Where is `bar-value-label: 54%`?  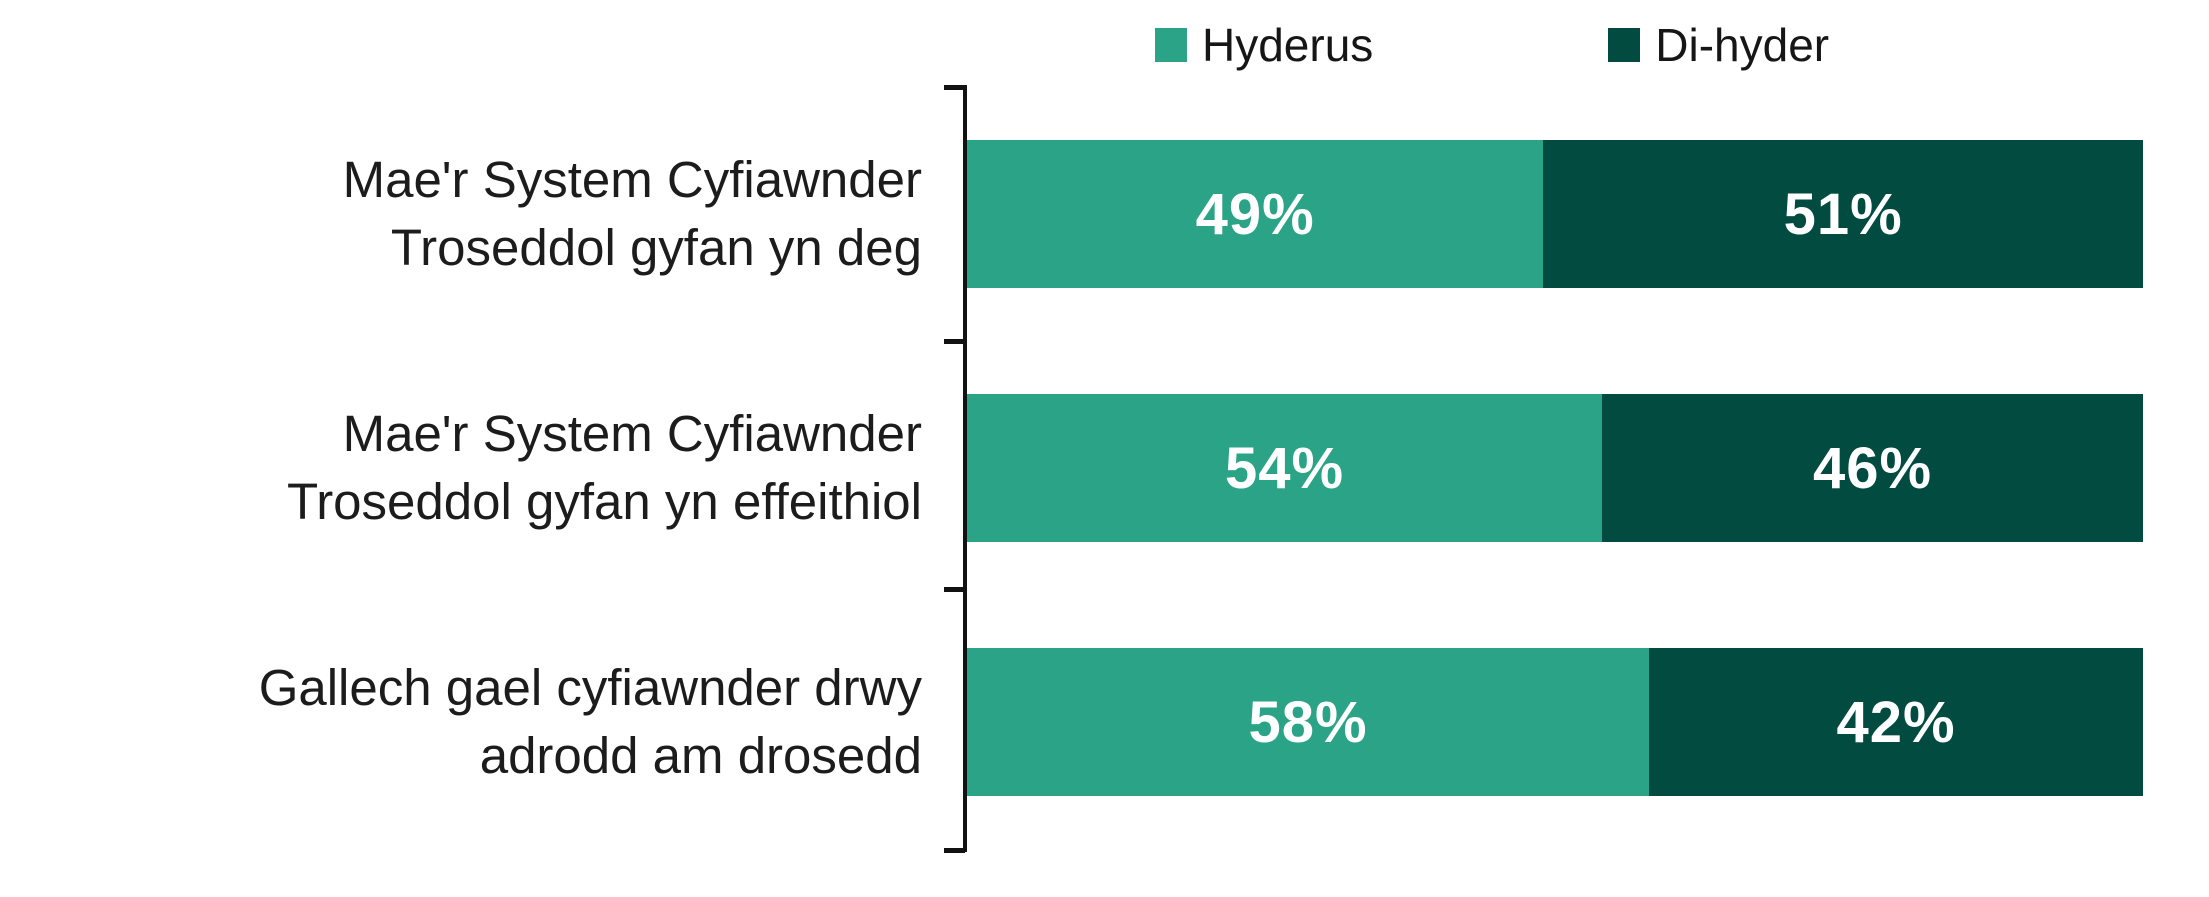
bar-value-label: 54% is located at coordinates (1284, 468).